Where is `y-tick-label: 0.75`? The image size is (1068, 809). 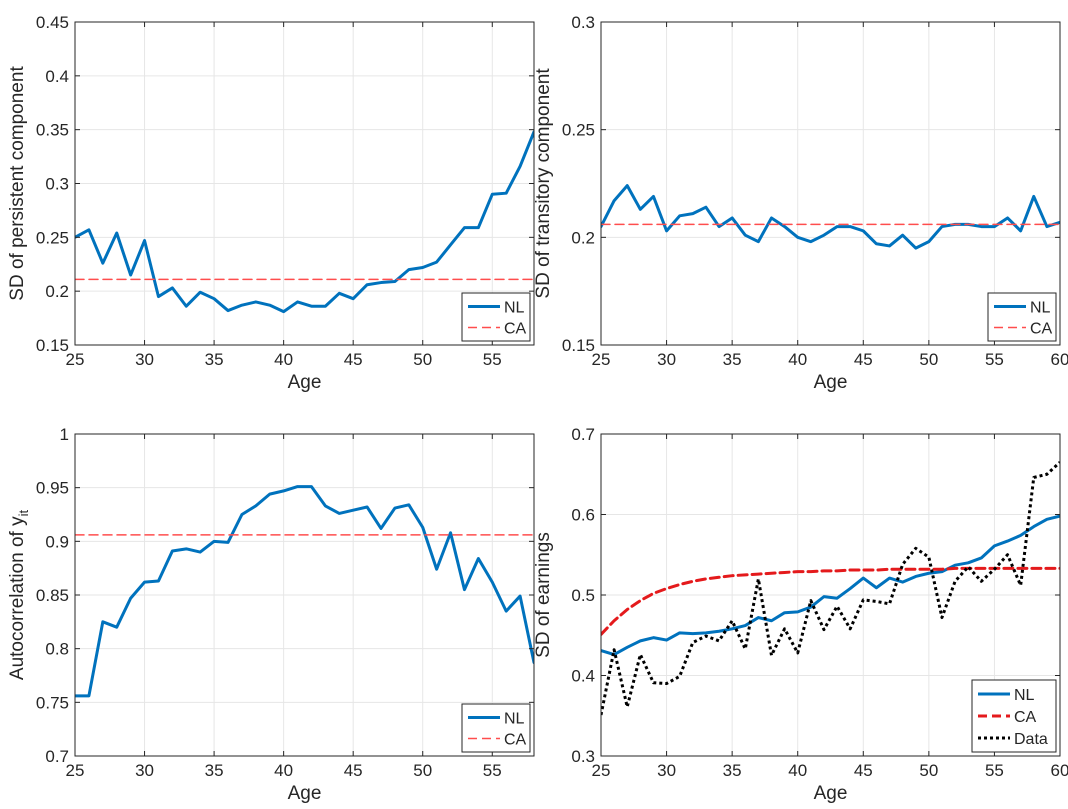 y-tick-label: 0.75 is located at coordinates (52, 702).